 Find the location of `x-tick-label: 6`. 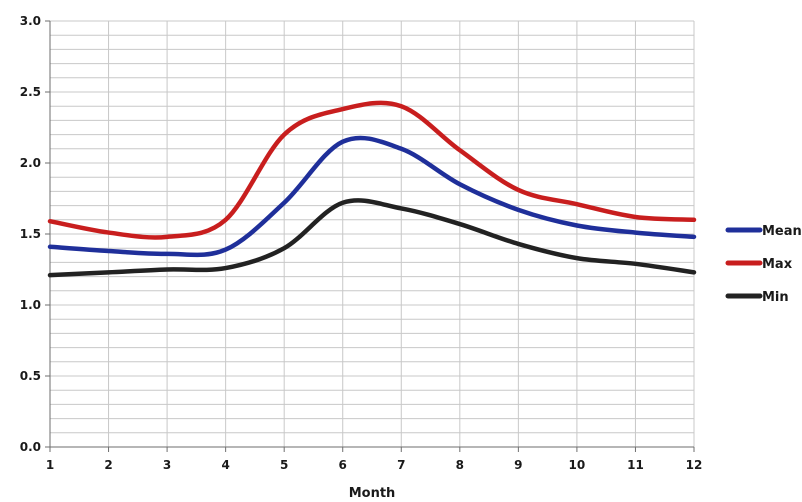

x-tick-label: 6 is located at coordinates (343, 465).